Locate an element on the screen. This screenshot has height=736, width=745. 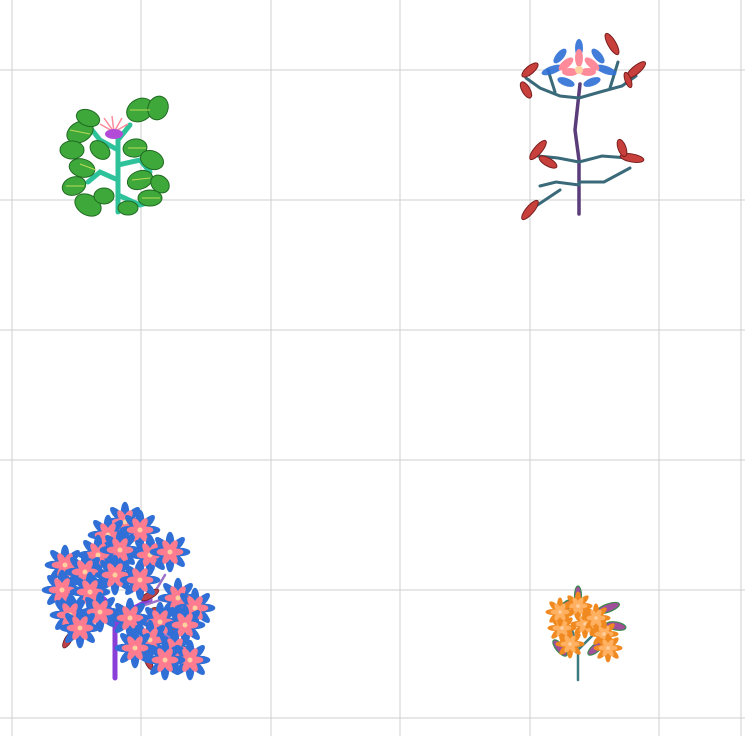
bush-leaves is located at coordinates (114, 156).